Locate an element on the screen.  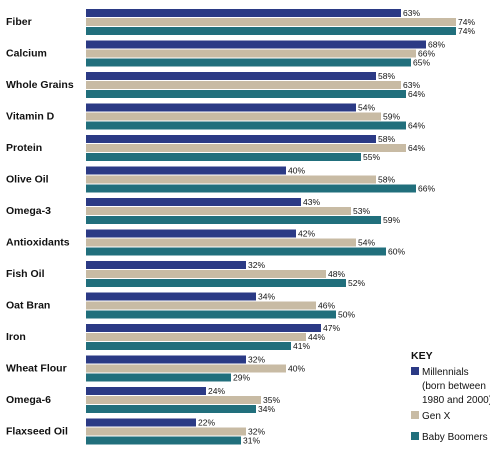
data-label: 34% is located at coordinates (266, 409).